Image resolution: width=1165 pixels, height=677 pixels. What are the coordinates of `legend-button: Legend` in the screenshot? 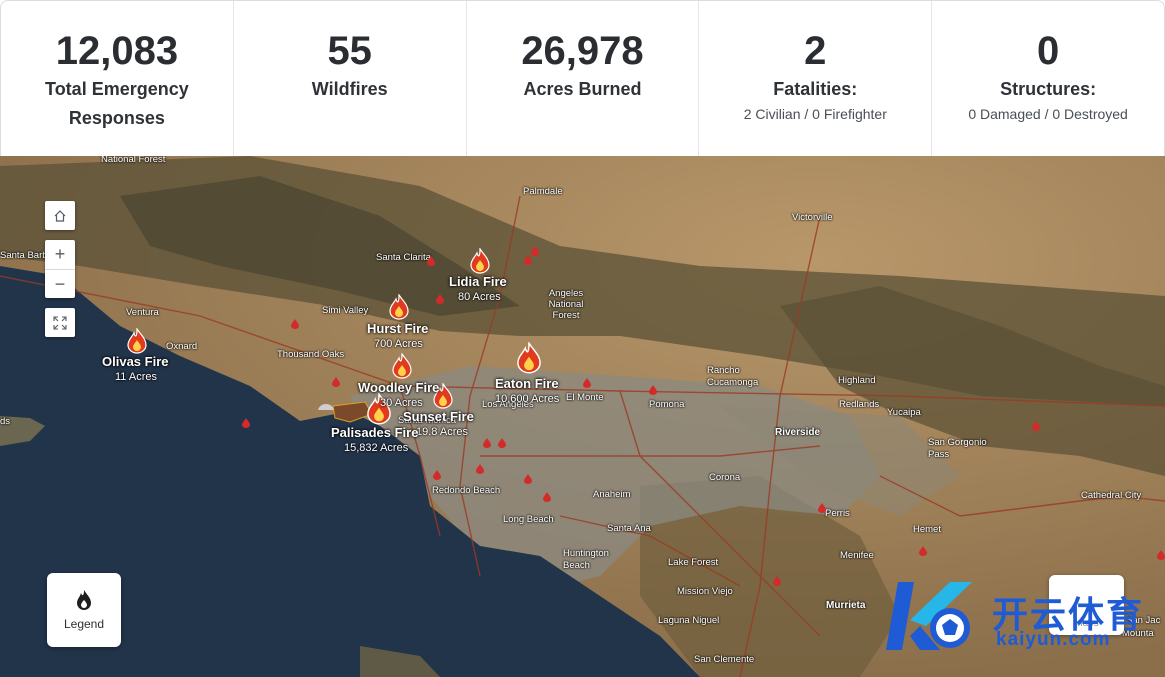 It's located at (84, 610).